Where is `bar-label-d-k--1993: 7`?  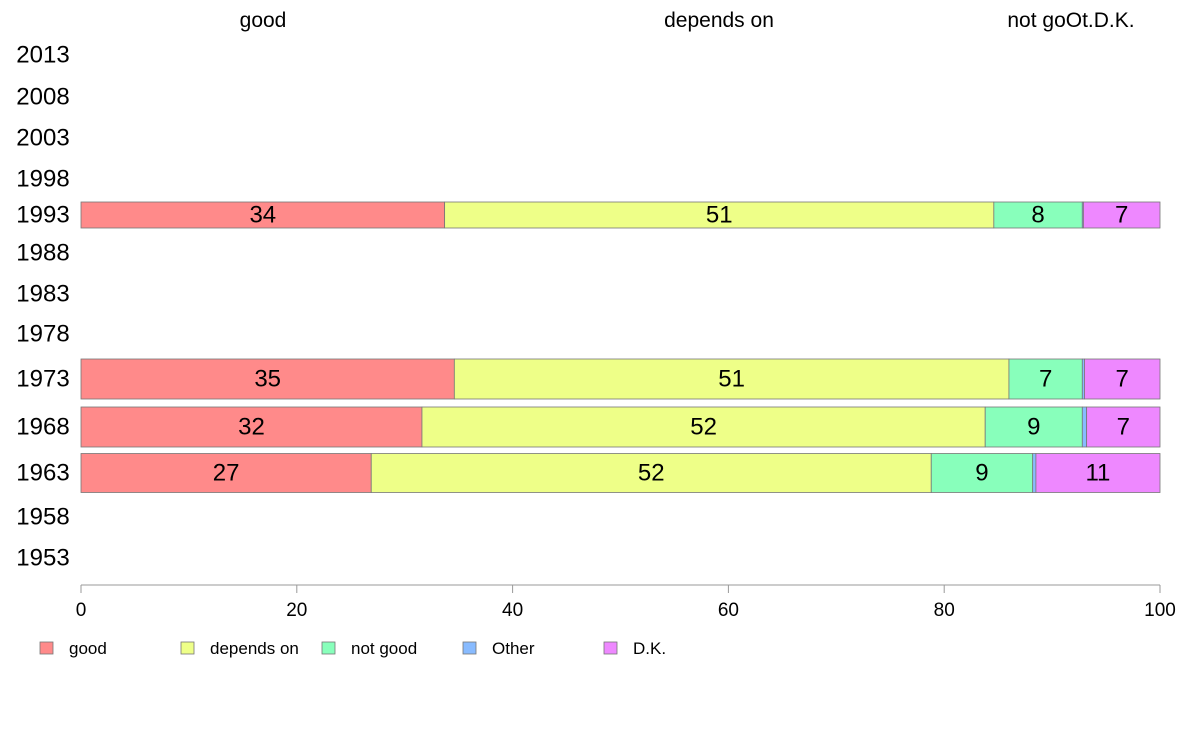 bar-label-d-k--1993: 7 is located at coordinates (1121, 215).